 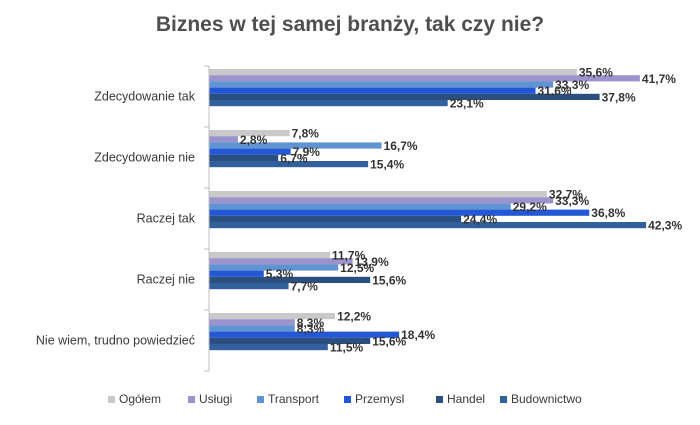 I want to click on data-label: 31,6%, so click(x=555, y=91).